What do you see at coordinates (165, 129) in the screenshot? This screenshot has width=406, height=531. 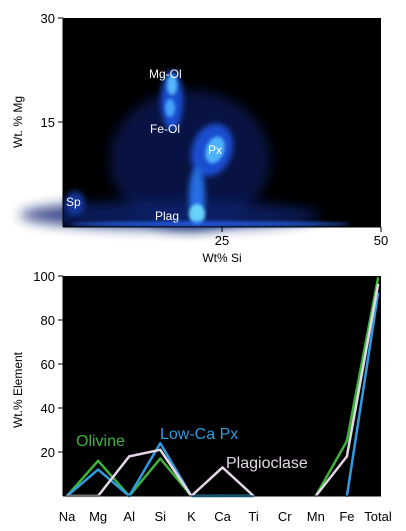 I see `phase-label-fe-ol: Fe-Ol` at bounding box center [165, 129].